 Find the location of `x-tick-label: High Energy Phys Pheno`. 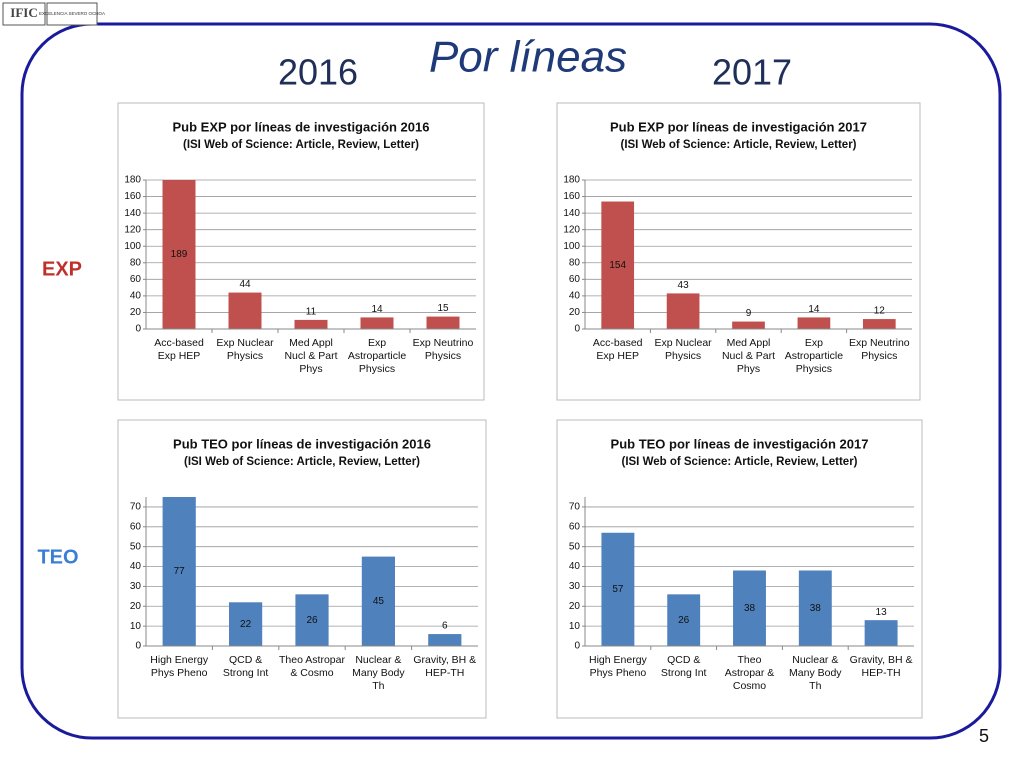

x-tick-label: High Energy Phys Pheno is located at coordinates (179, 666).